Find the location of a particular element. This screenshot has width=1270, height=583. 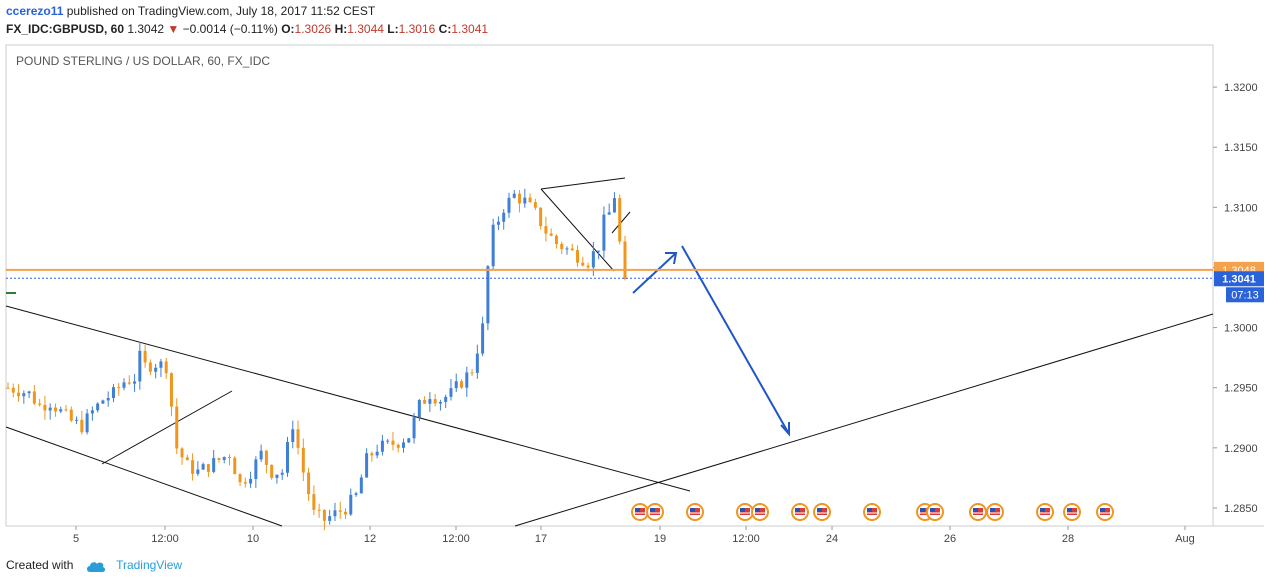

flag-trendline is located at coordinates (167, 427).